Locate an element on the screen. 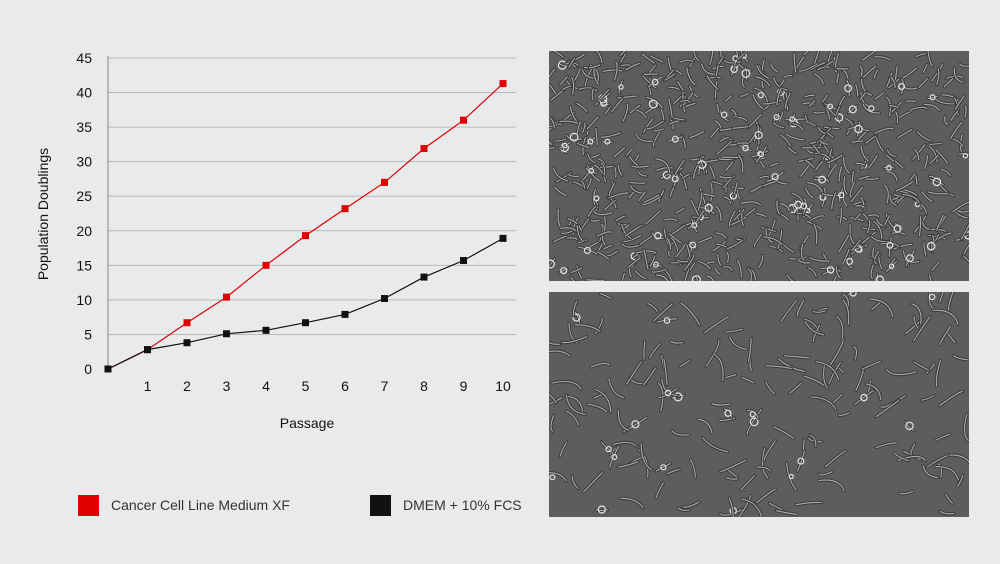 The width and height of the screenshot is (1000, 564). x-tick-label: 10 is located at coordinates (503, 386).